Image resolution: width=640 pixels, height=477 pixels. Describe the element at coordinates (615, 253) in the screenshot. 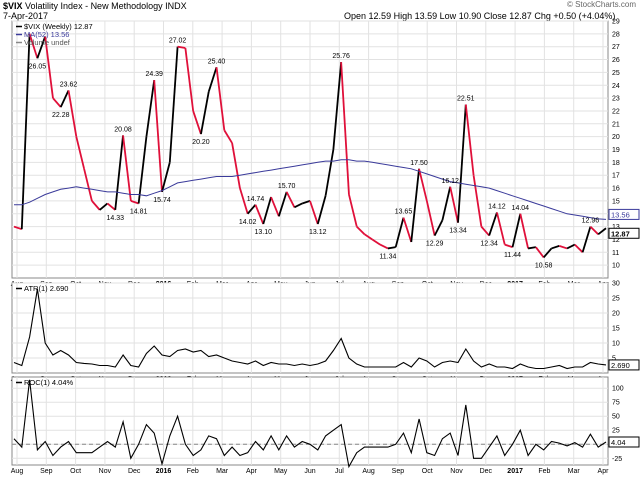

I see `y-tick-label: 11` at that location.